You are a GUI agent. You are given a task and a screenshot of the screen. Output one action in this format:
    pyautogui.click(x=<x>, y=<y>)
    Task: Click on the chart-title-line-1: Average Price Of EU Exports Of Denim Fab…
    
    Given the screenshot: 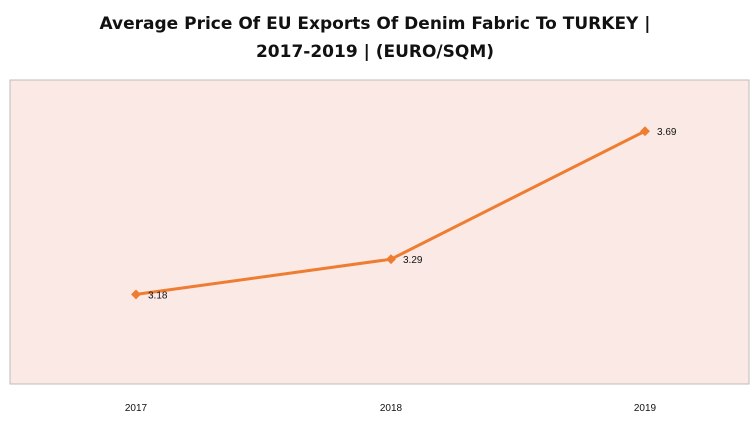 What is the action you would take?
    pyautogui.click(x=375, y=24)
    